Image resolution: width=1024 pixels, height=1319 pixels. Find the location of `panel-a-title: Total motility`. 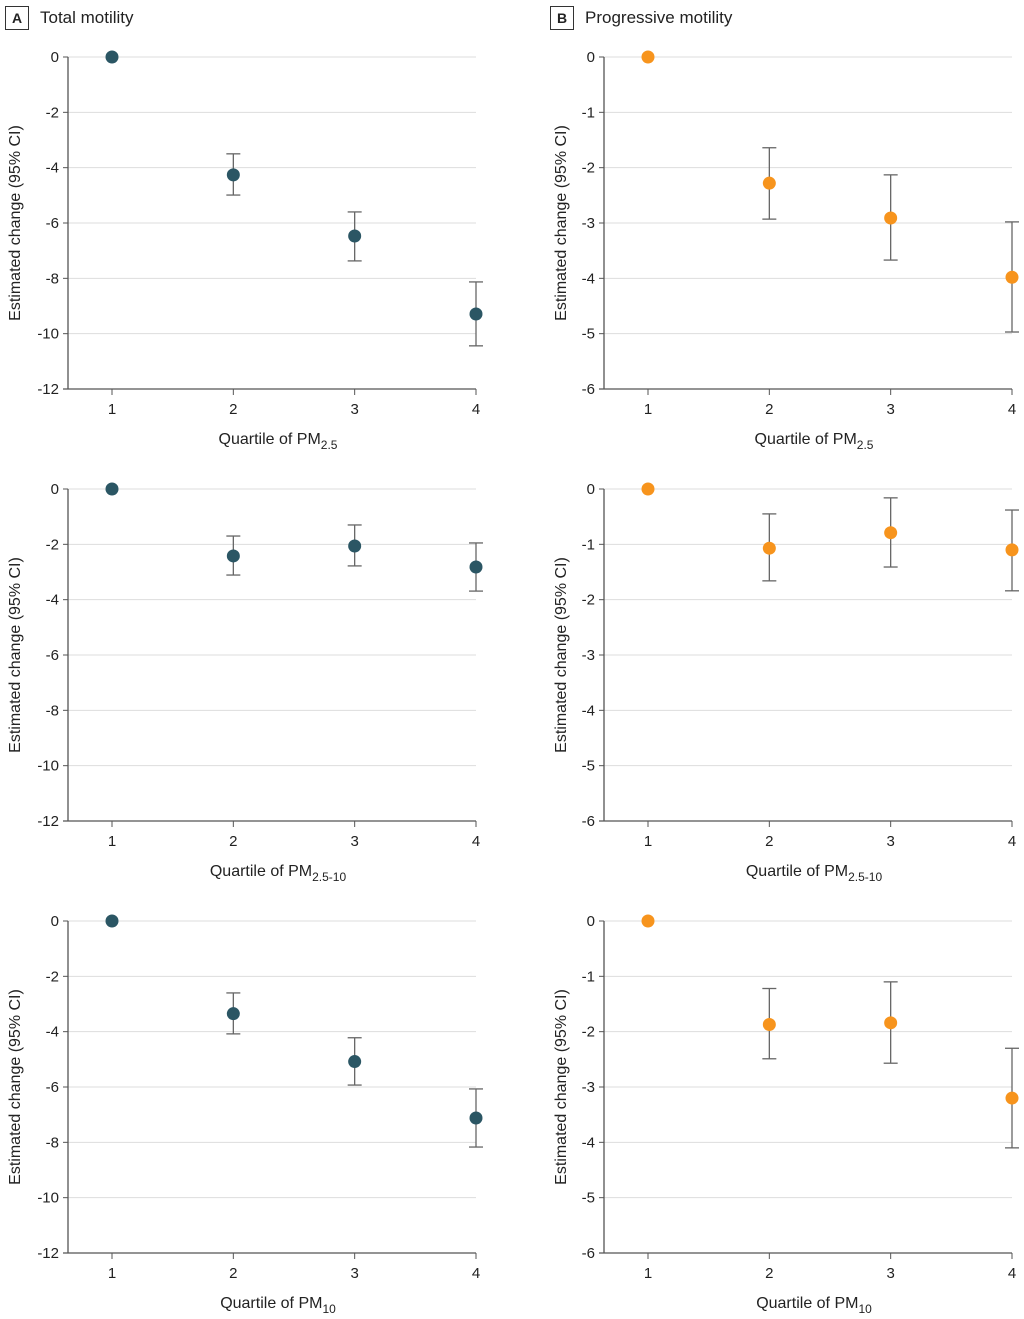

panel-a-title: Total motility is located at coordinates (87, 17).